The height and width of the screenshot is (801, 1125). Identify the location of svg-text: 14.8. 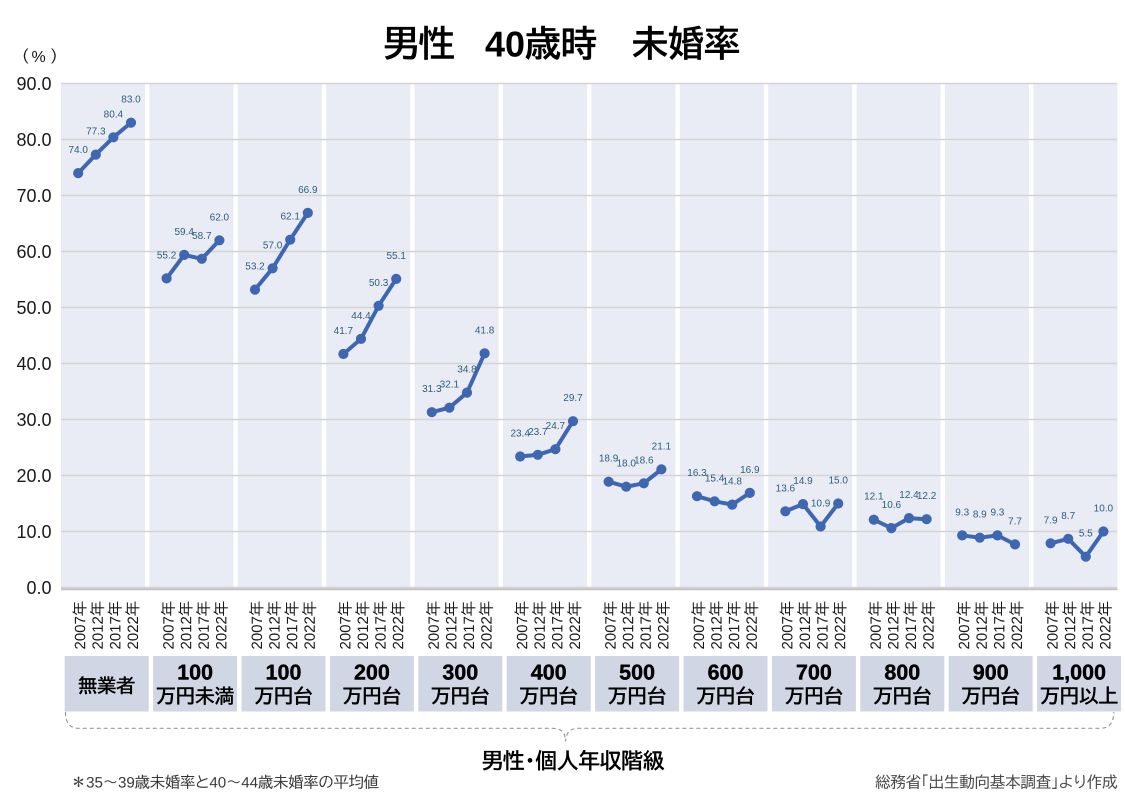
(732, 482).